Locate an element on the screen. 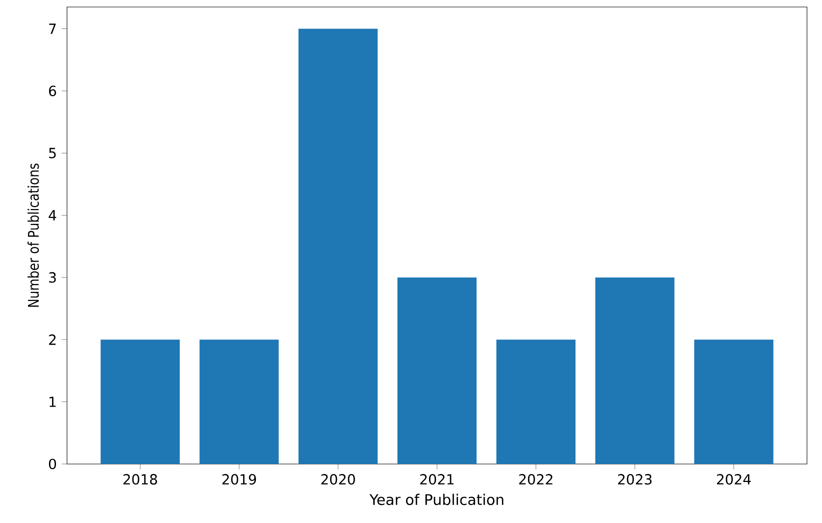  y-tick-label: 1 is located at coordinates (53, 401).